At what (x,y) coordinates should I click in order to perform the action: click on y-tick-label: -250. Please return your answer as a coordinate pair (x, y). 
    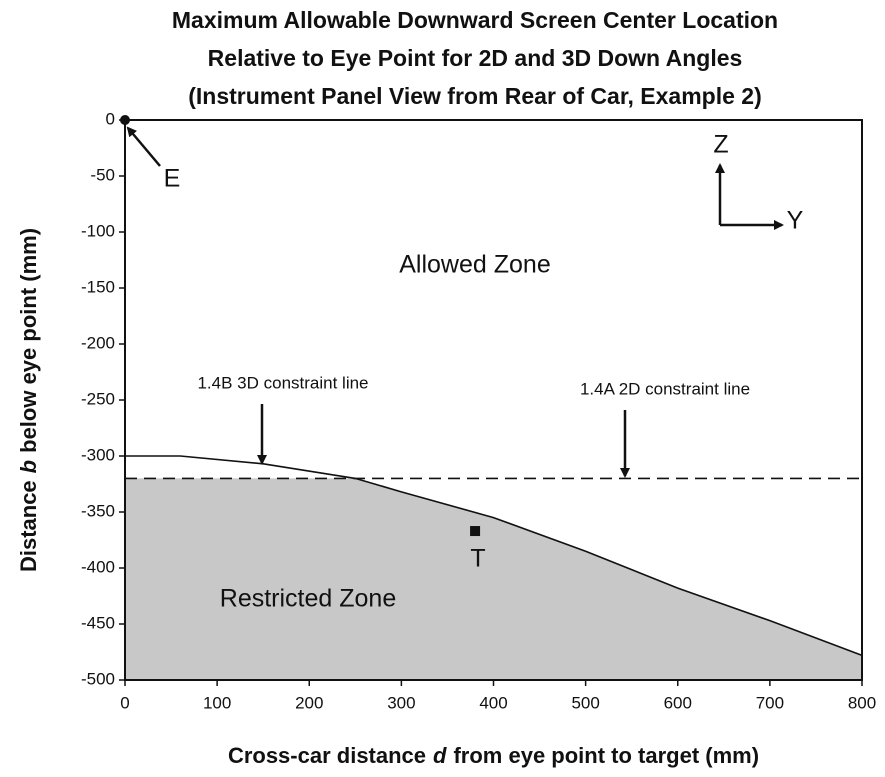
    Looking at the image, I should click on (98, 398).